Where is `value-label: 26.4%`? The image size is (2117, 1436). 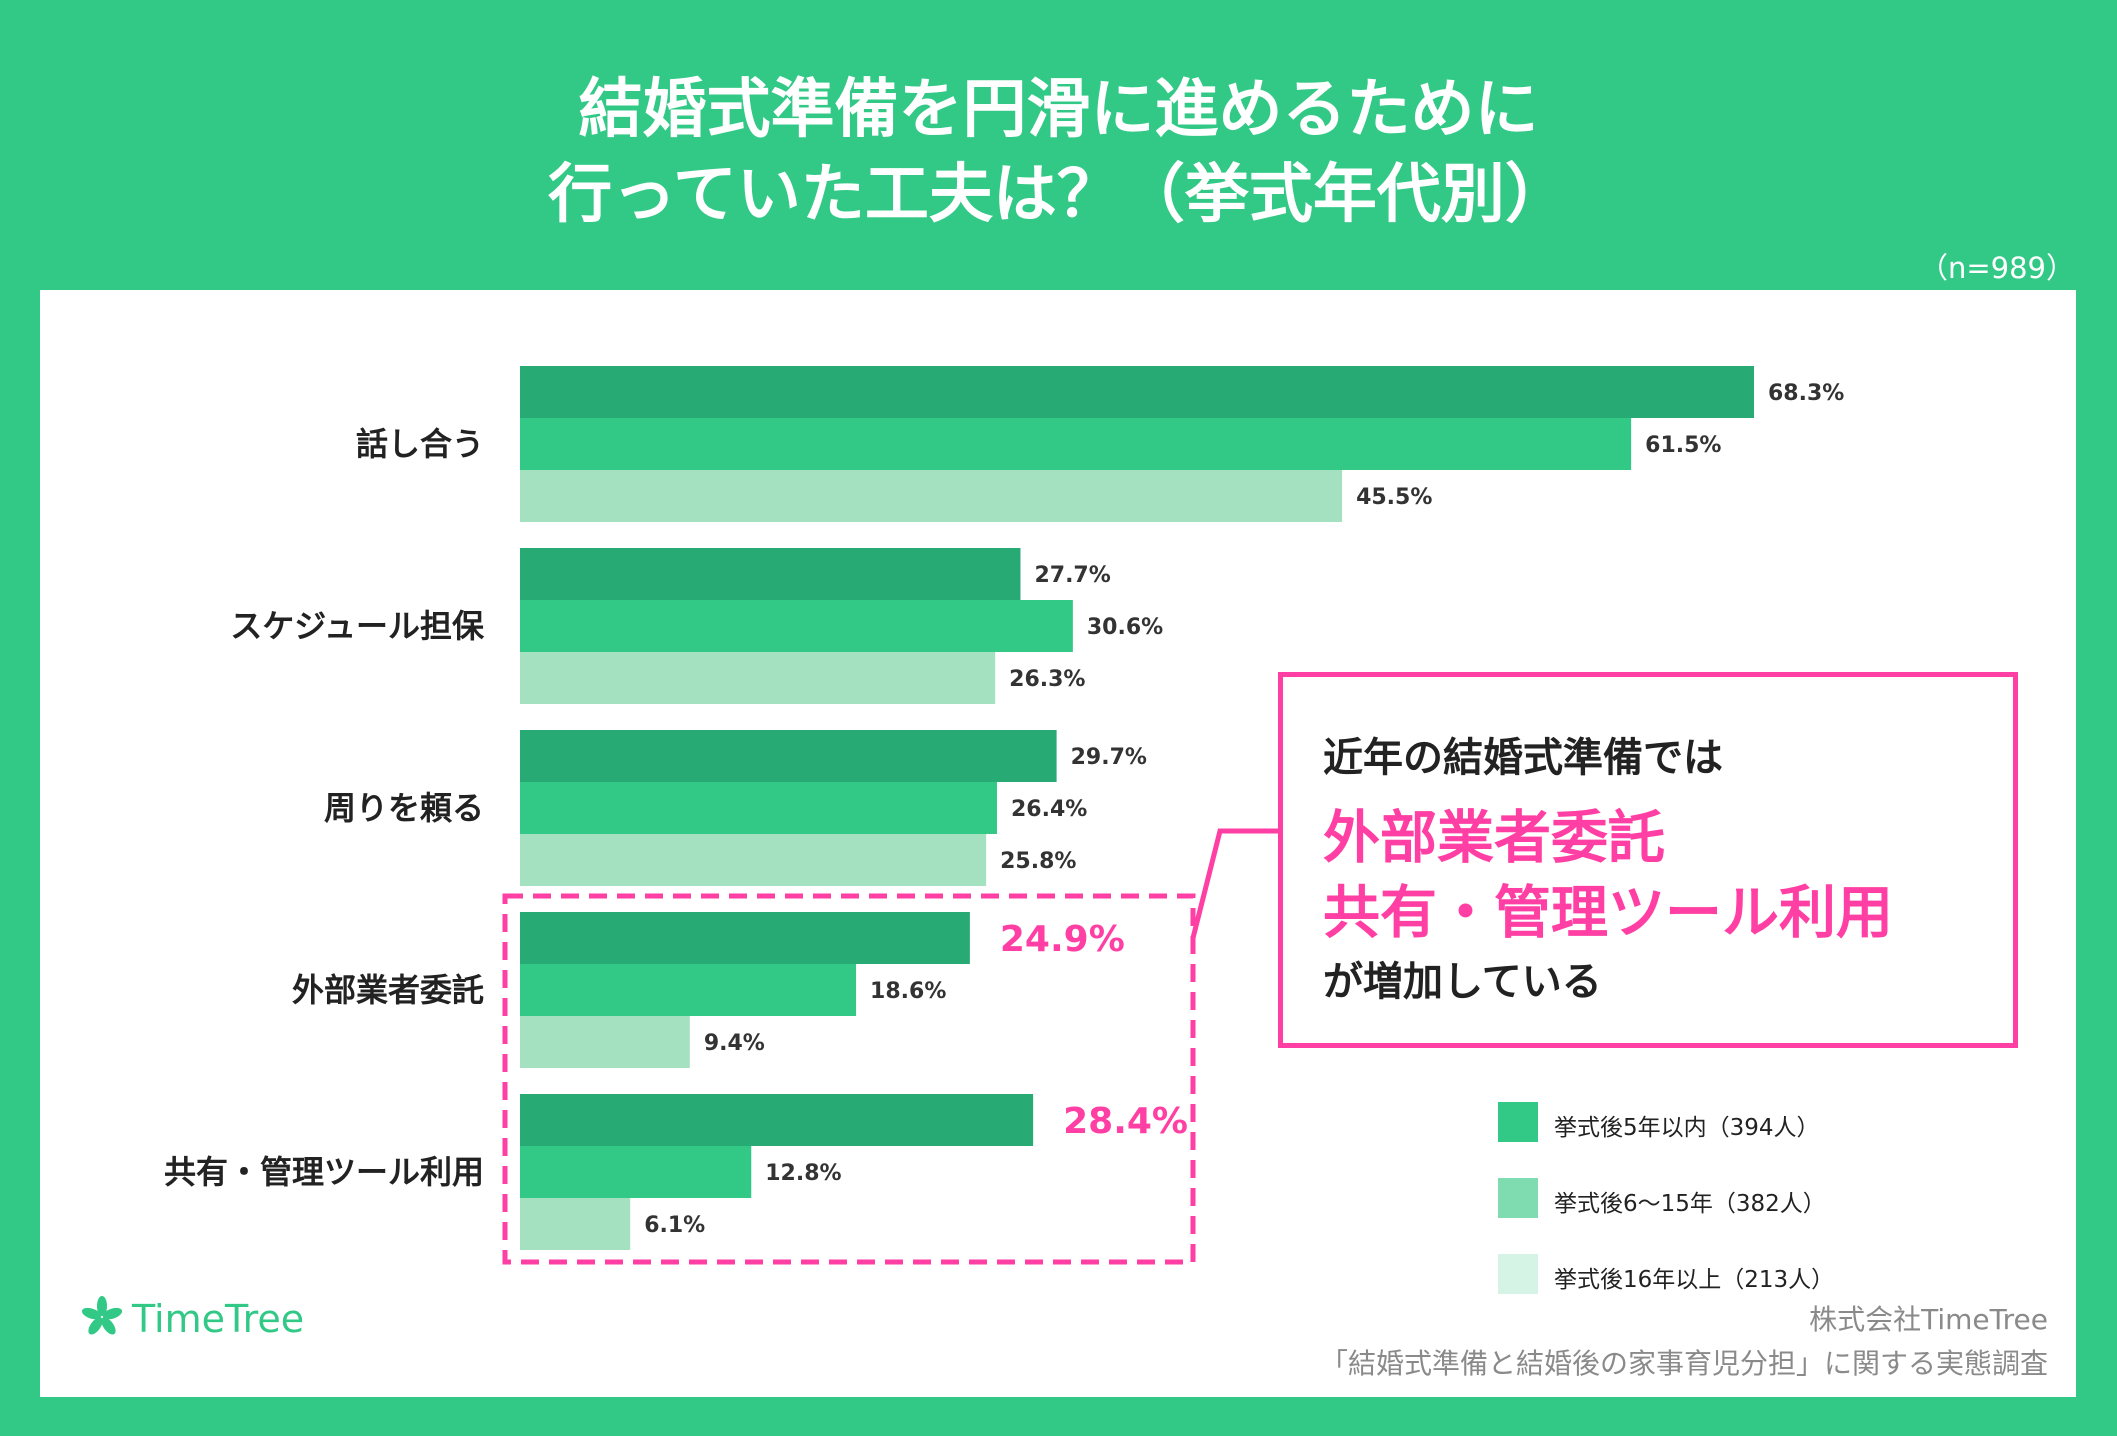 value-label: 26.4% is located at coordinates (1049, 809).